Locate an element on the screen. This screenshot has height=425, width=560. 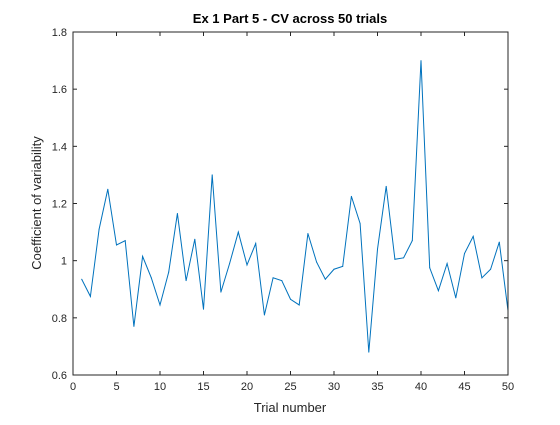
x-tick-label: 25 is located at coordinates (290, 387).